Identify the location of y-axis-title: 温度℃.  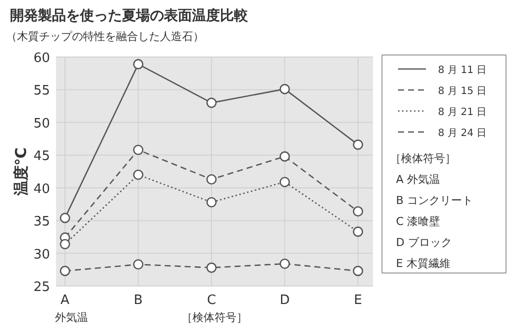
(21, 172).